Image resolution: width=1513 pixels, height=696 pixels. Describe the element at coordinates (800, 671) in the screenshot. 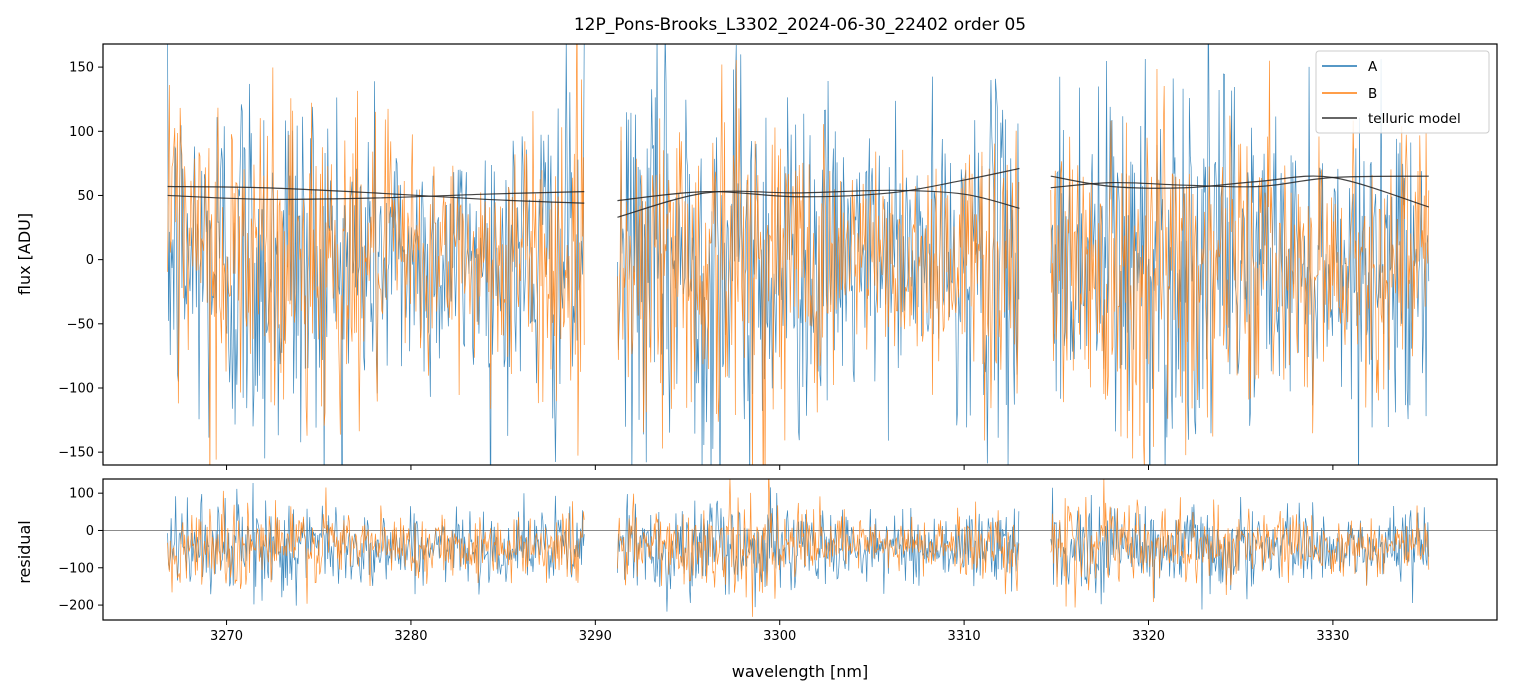

I see `x-axis-label: wavelength [nm]` at that location.